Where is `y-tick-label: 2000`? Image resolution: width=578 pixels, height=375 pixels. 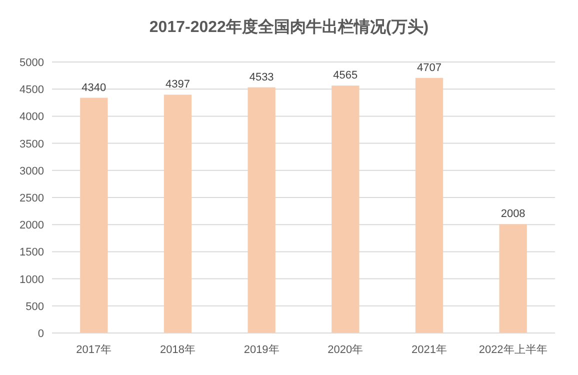
y-tick-label: 2000 is located at coordinates (32, 226).